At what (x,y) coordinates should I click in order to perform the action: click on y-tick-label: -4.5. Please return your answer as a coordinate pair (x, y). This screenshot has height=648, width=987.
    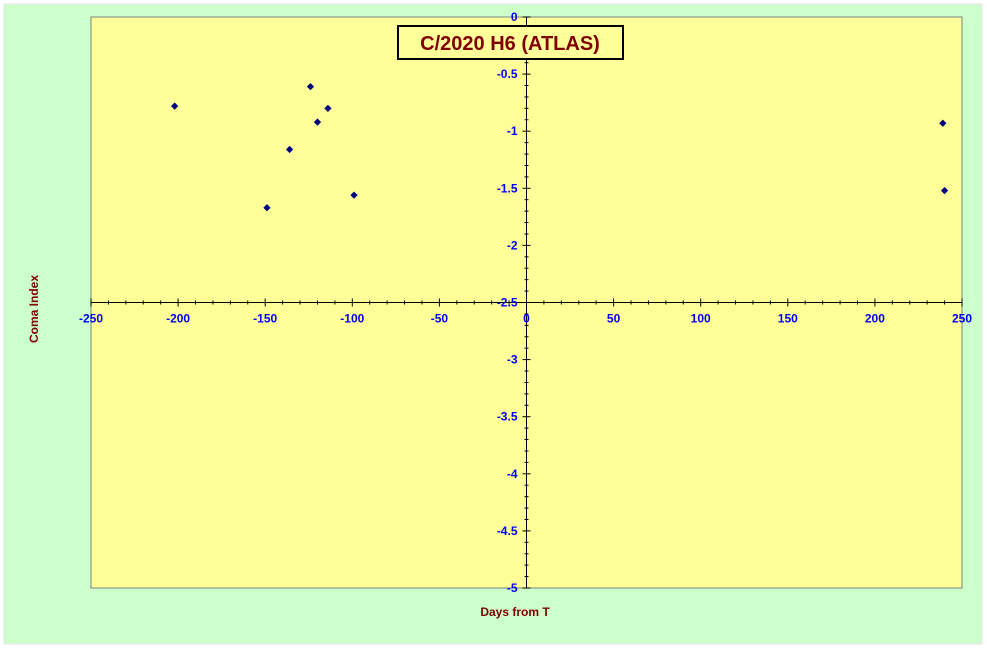
    Looking at the image, I should click on (507, 531).